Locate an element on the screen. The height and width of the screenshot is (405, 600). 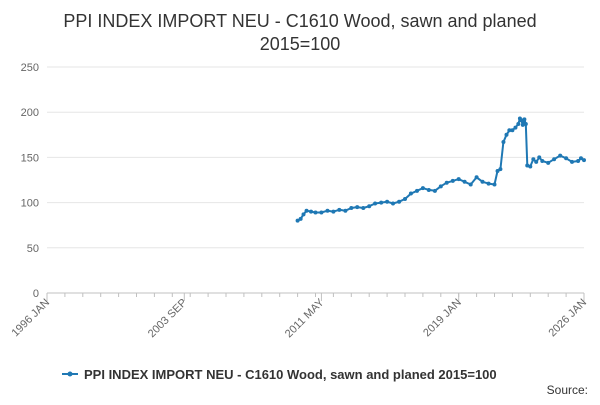
x-tick-label: 2003 SEP is located at coordinates (168, 319).